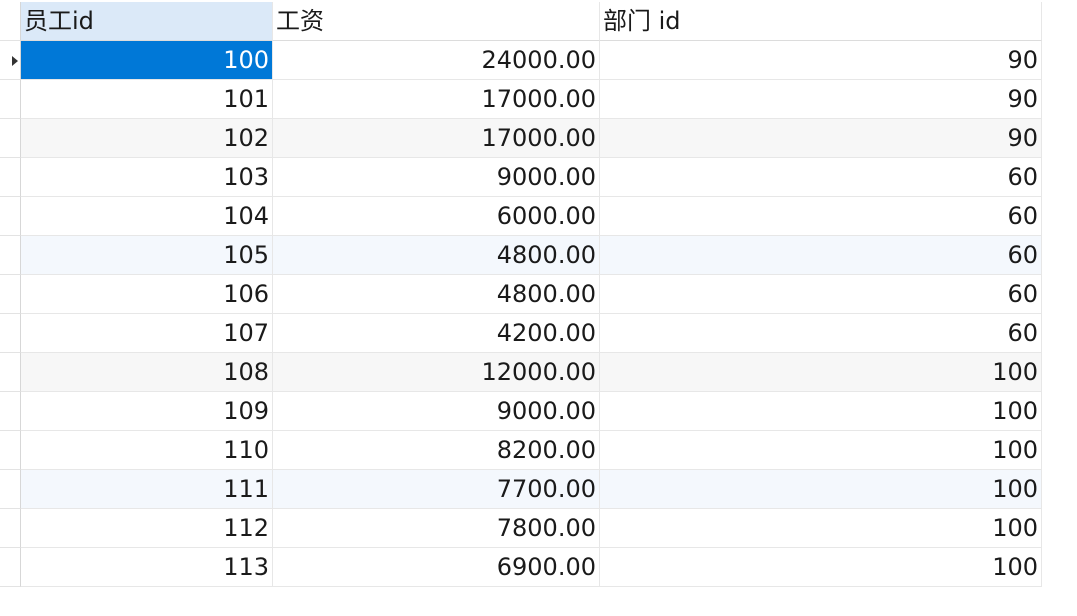 Image resolution: width=1077 pixels, height=616 pixels. I want to click on table-row: 106 4800.00 60, so click(521, 294).